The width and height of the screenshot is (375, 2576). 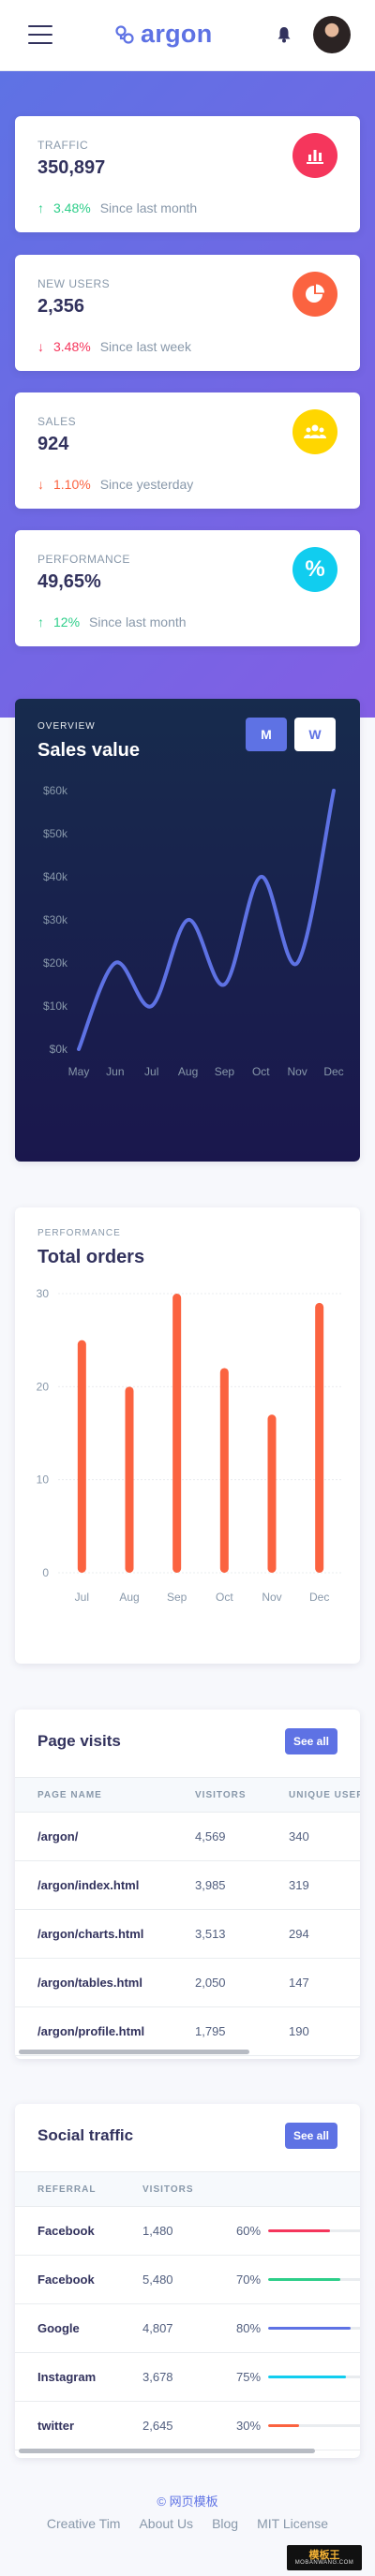 I want to click on x-tick-label: May, so click(x=79, y=1071).